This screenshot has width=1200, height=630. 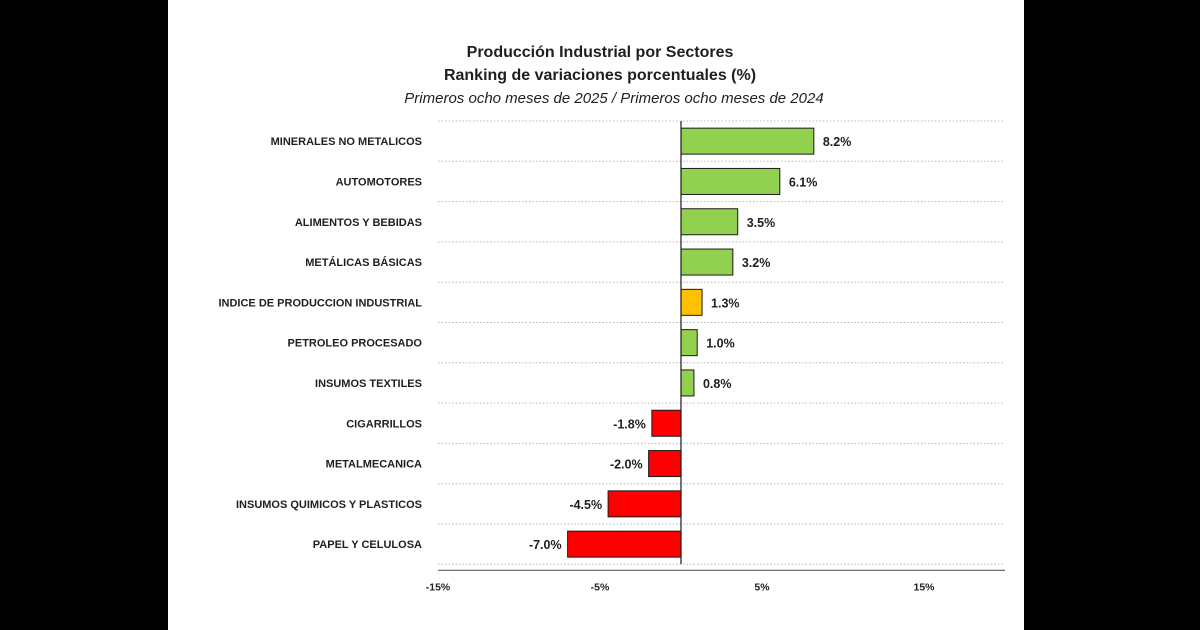 What do you see at coordinates (803, 182) in the screenshot?
I see `data-label: 6.1%` at bounding box center [803, 182].